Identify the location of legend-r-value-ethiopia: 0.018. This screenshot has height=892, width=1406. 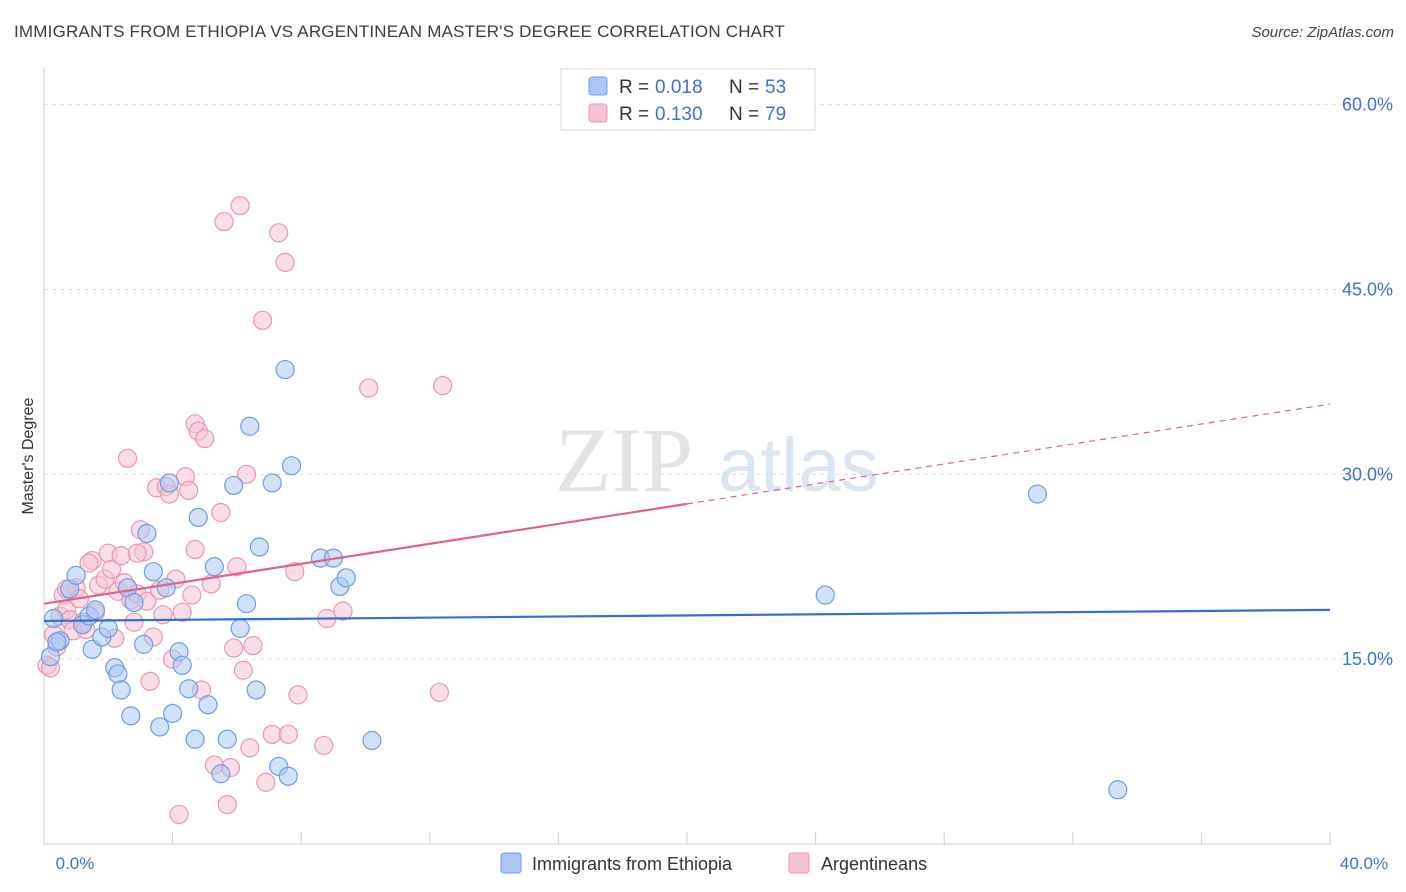
(679, 87).